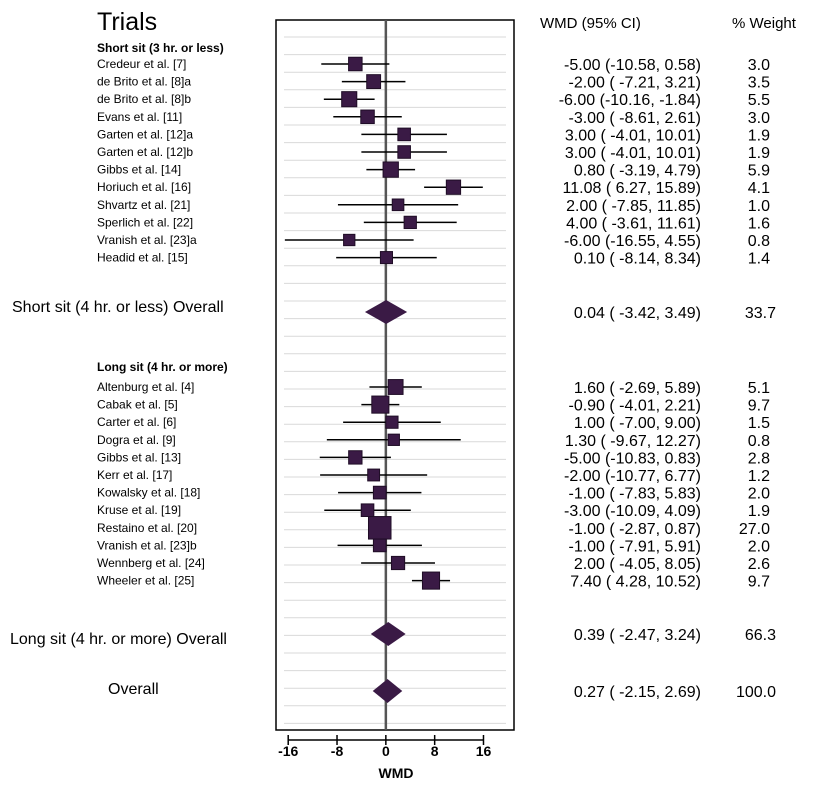 The height and width of the screenshot is (787, 829). I want to click on subgroup-heading: Long sit (4 hr. or more), so click(162, 367).